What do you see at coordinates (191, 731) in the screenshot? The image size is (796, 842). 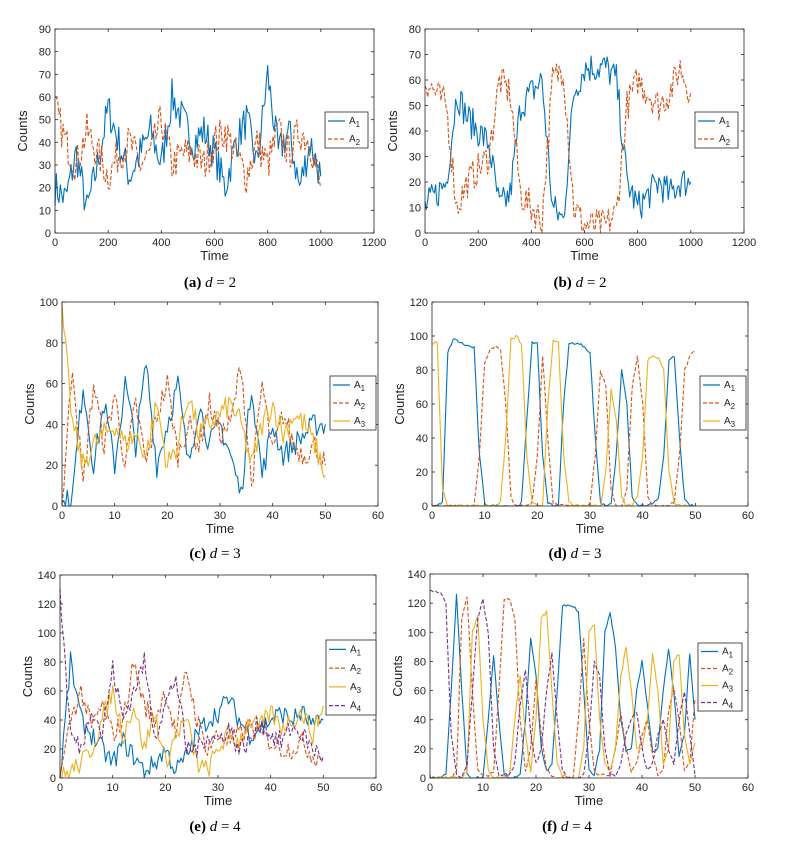 I see `series-line-a3` at bounding box center [191, 731].